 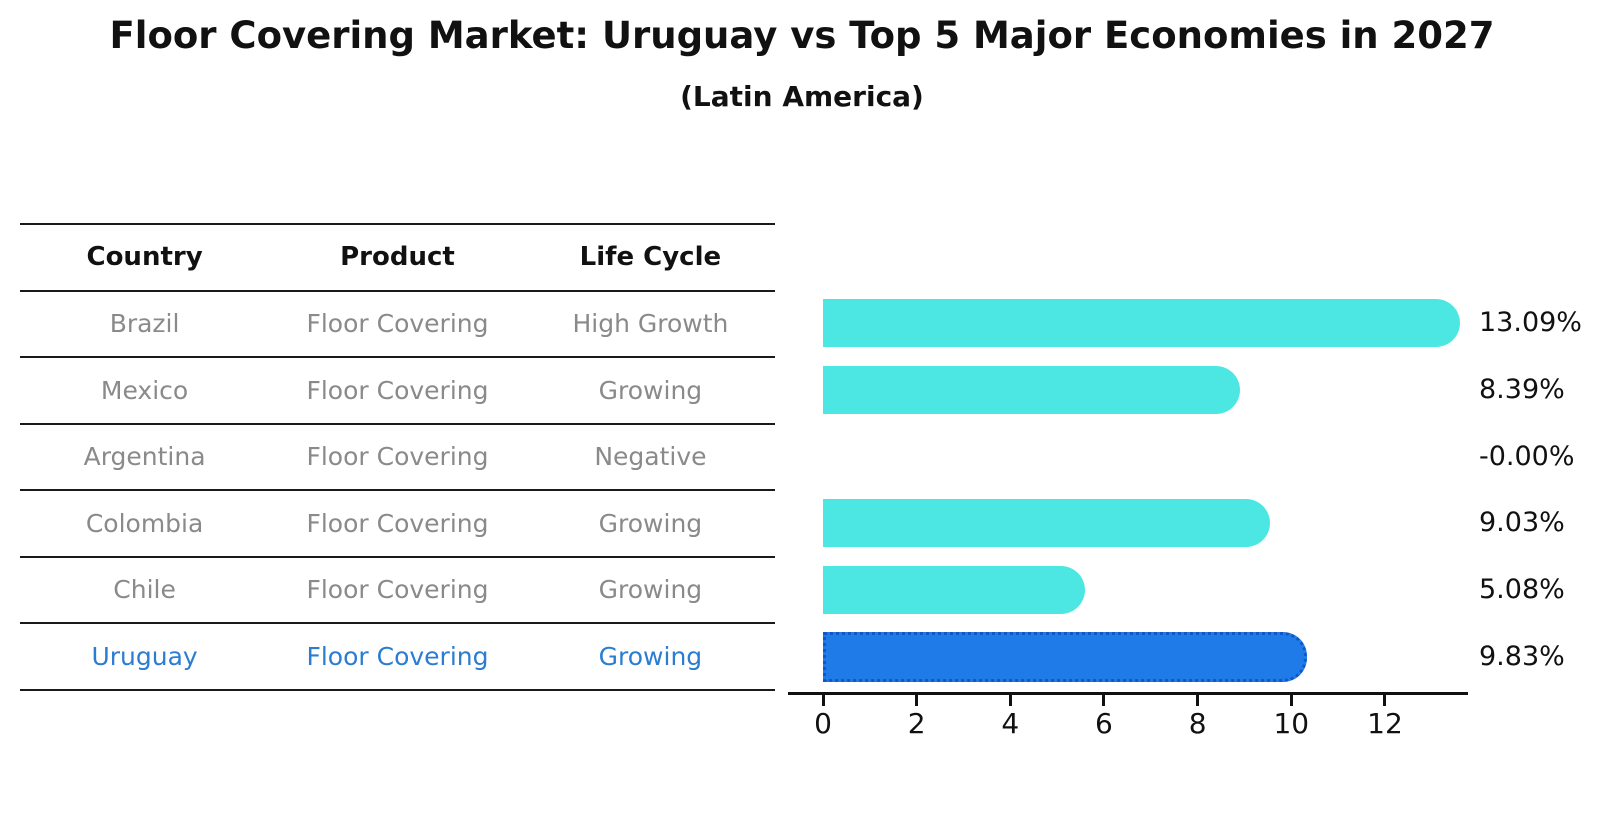 I want to click on bar-colombia, so click(x=1046, y=523).